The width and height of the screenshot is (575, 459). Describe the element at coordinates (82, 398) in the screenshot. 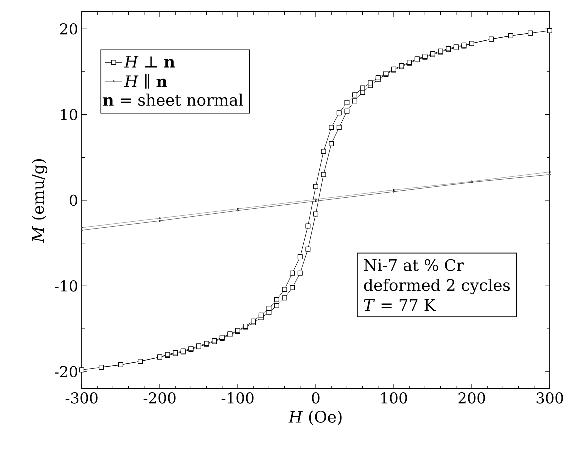

I see `x-tick-label: -300` at that location.